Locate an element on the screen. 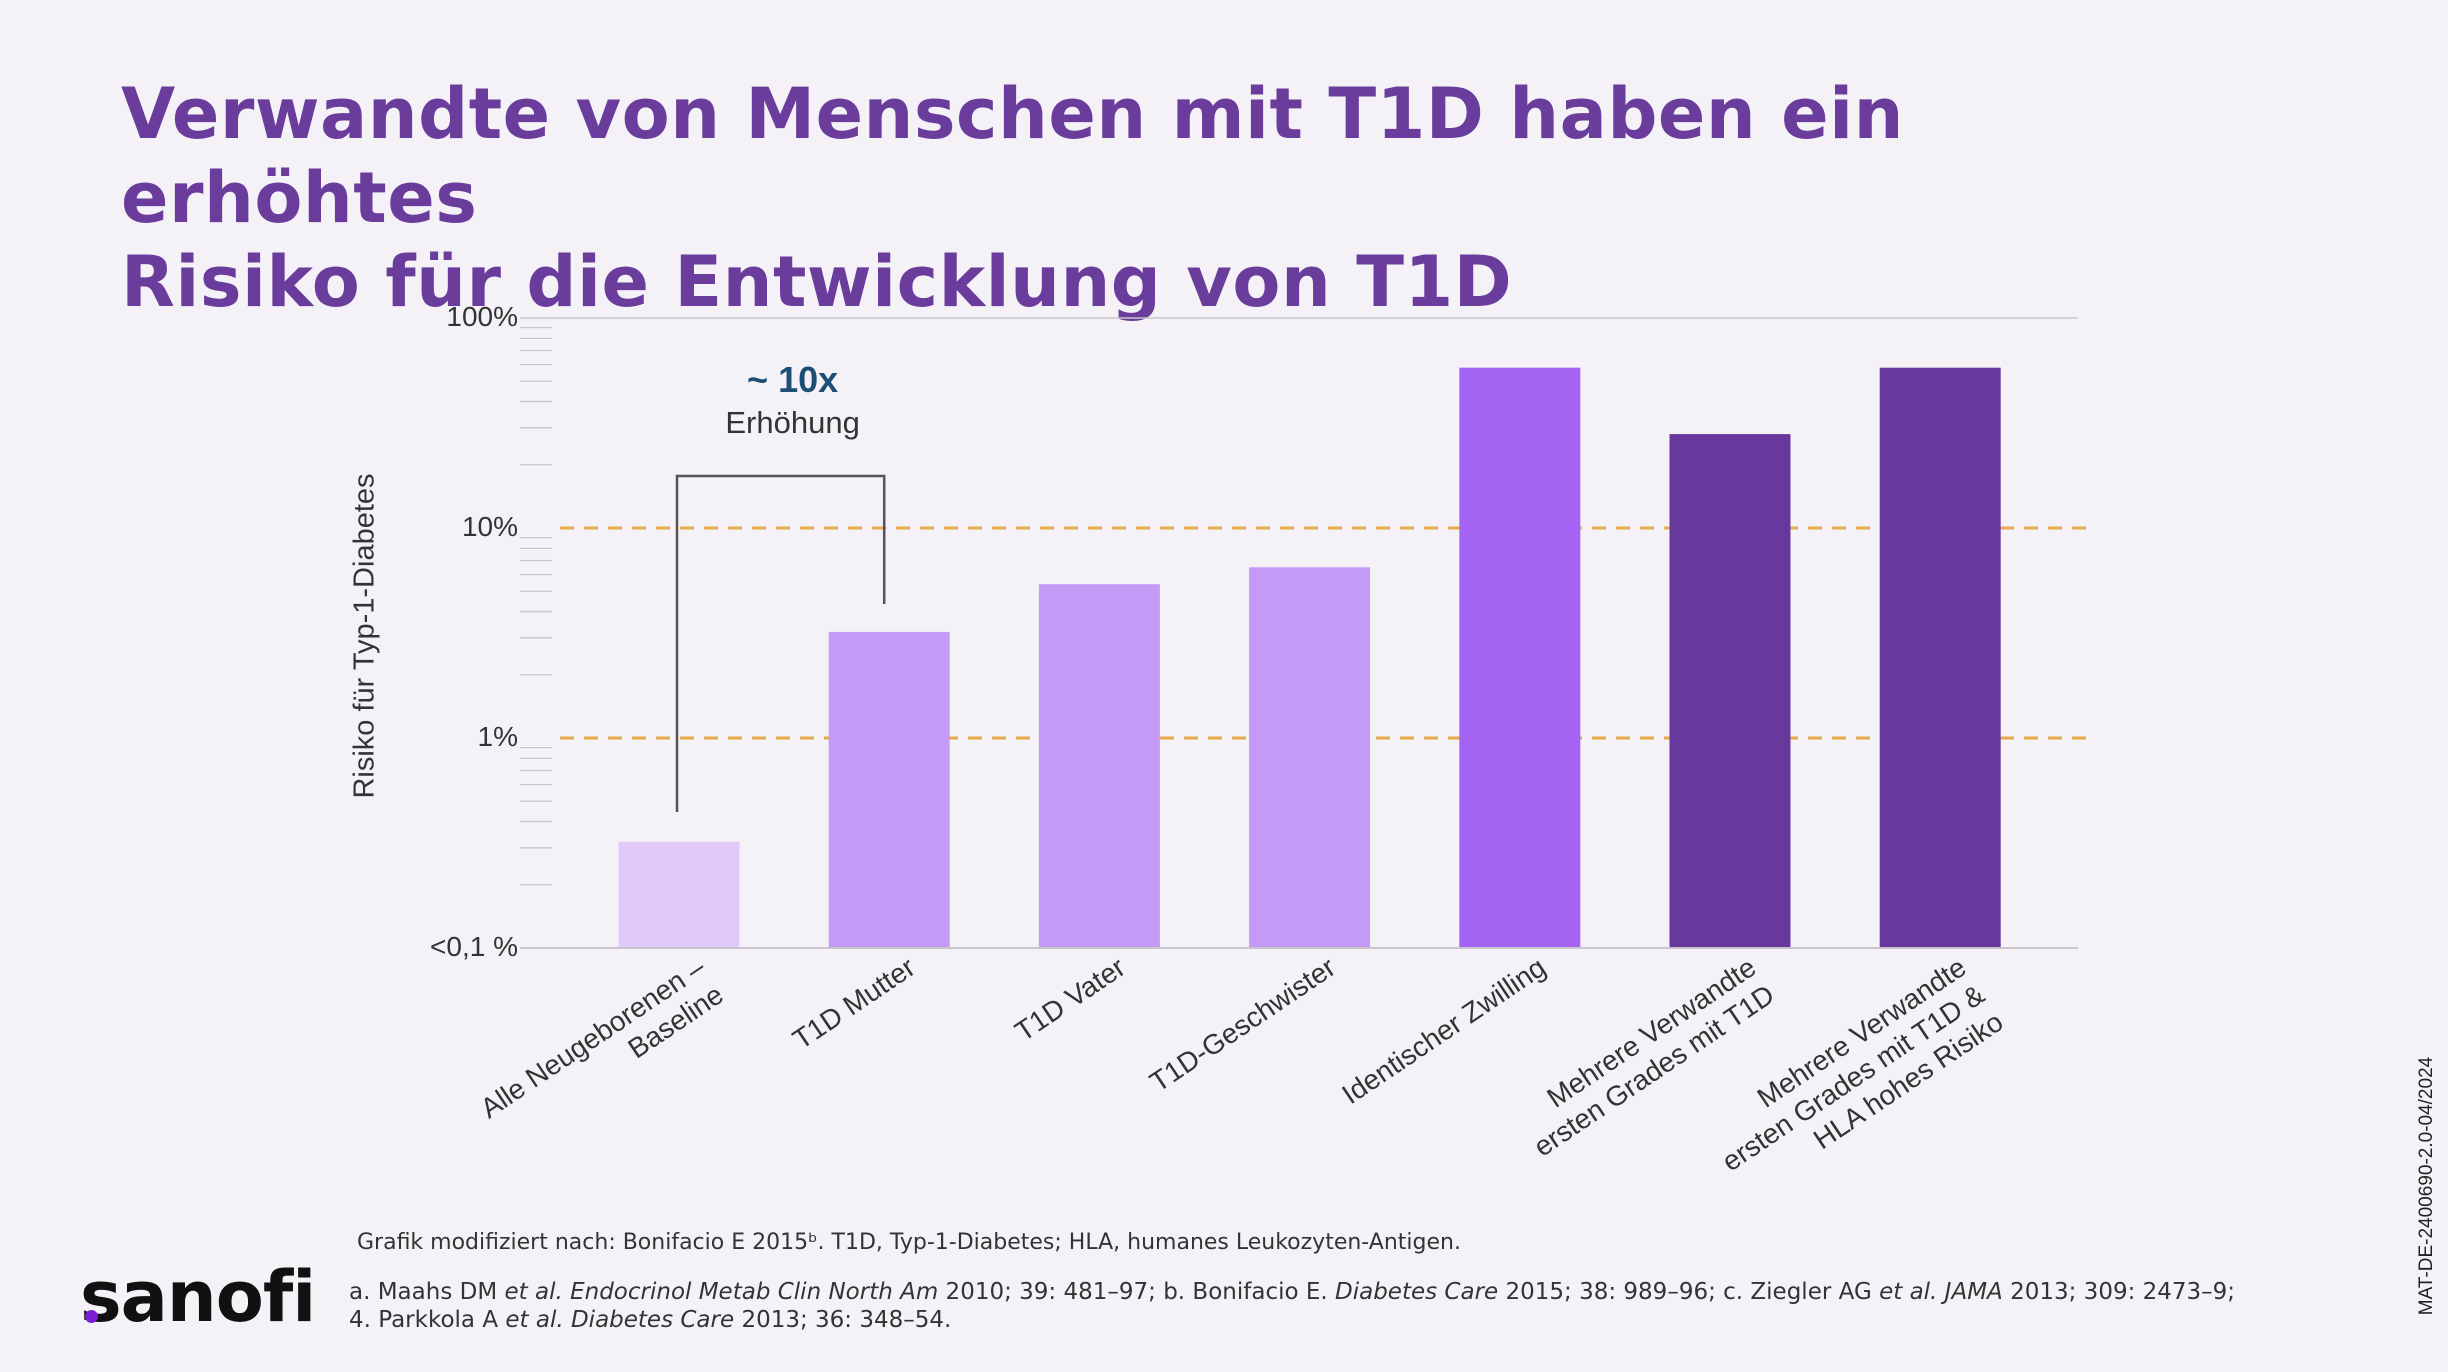 Image resolution: width=2448 pixels, height=1372 pixels. annotation-label: Erhöhung is located at coordinates (792, 422).